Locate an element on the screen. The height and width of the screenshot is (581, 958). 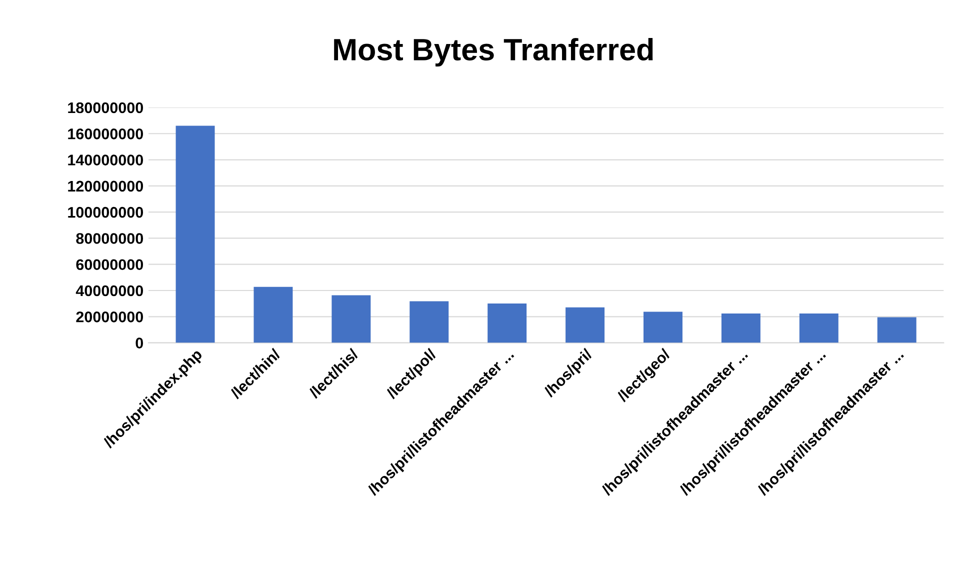
y-tick-label: 140000000 is located at coordinates (106, 160).